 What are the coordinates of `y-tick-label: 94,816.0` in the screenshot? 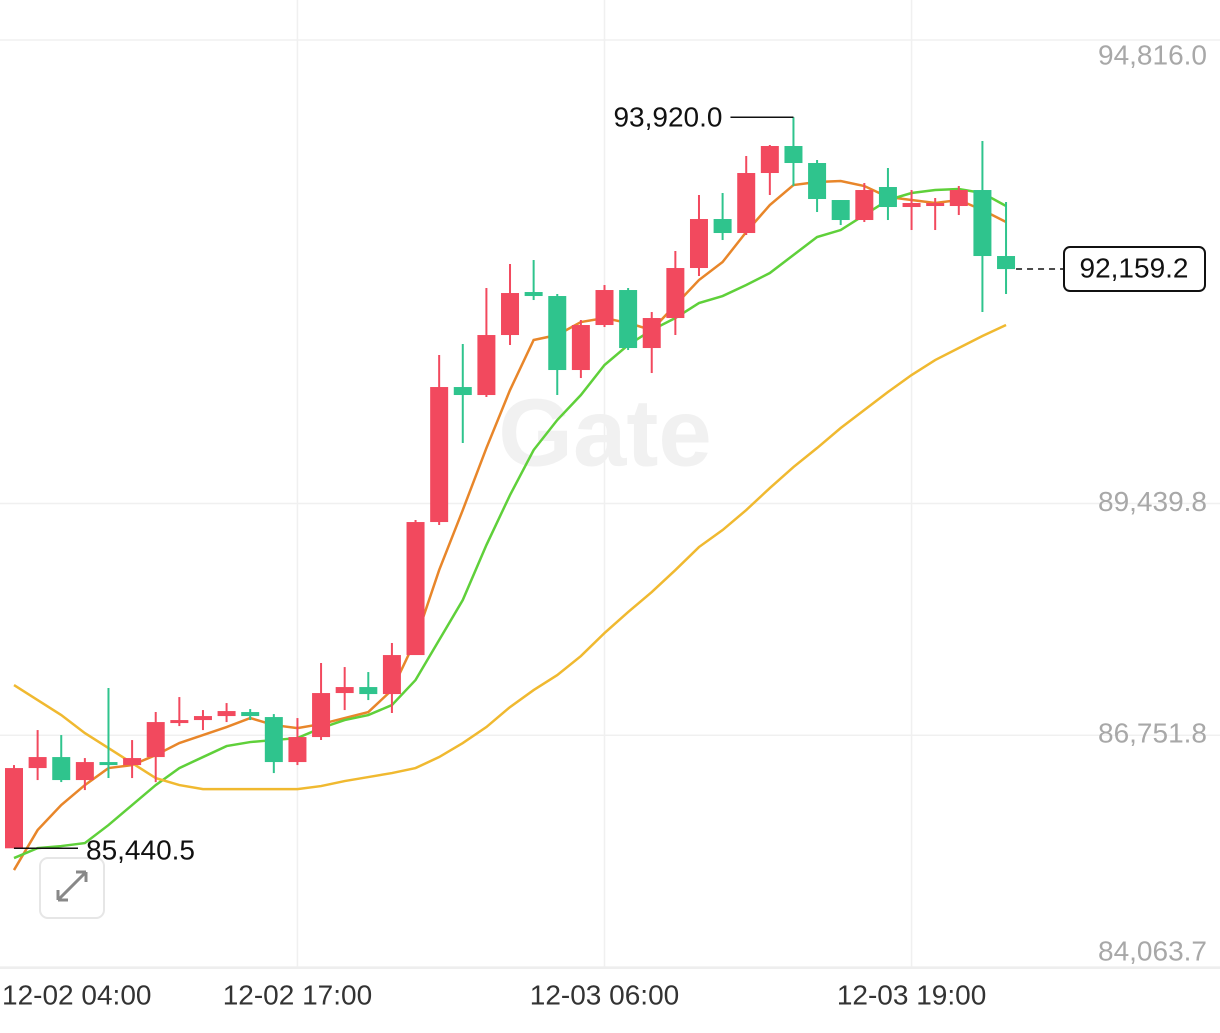 It's located at (1152, 54).